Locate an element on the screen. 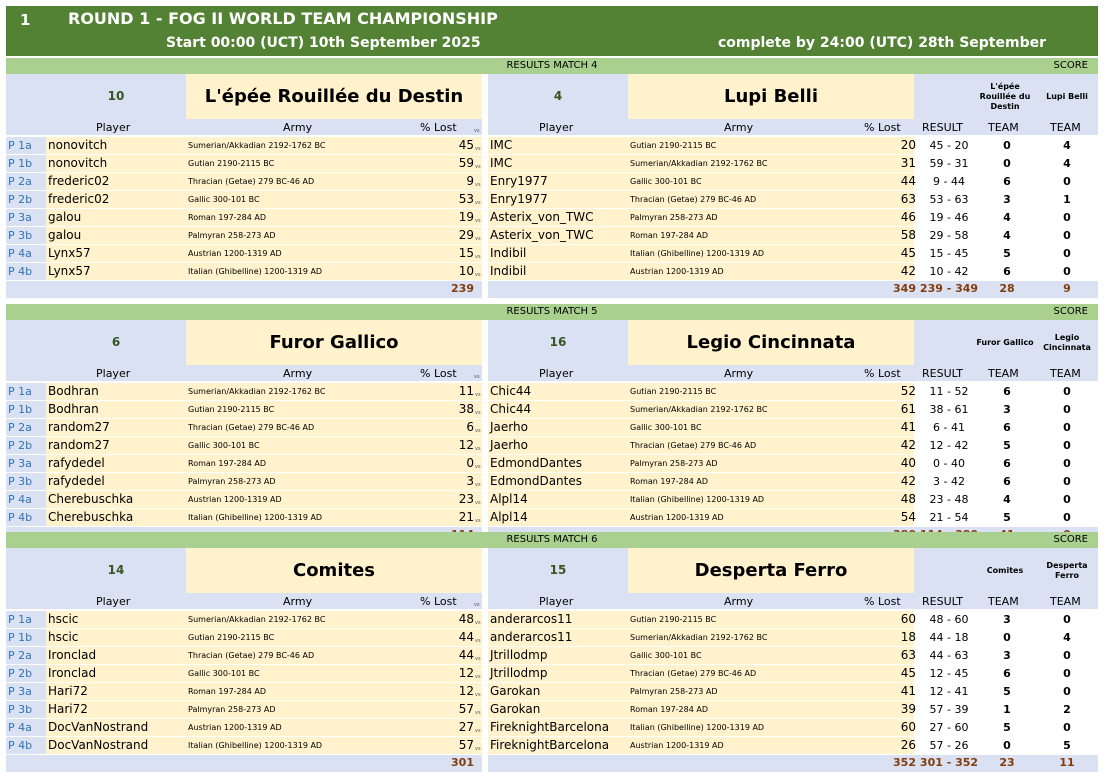 The width and height of the screenshot is (1104, 773). position-label: P 2b is located at coordinates (26, 199).